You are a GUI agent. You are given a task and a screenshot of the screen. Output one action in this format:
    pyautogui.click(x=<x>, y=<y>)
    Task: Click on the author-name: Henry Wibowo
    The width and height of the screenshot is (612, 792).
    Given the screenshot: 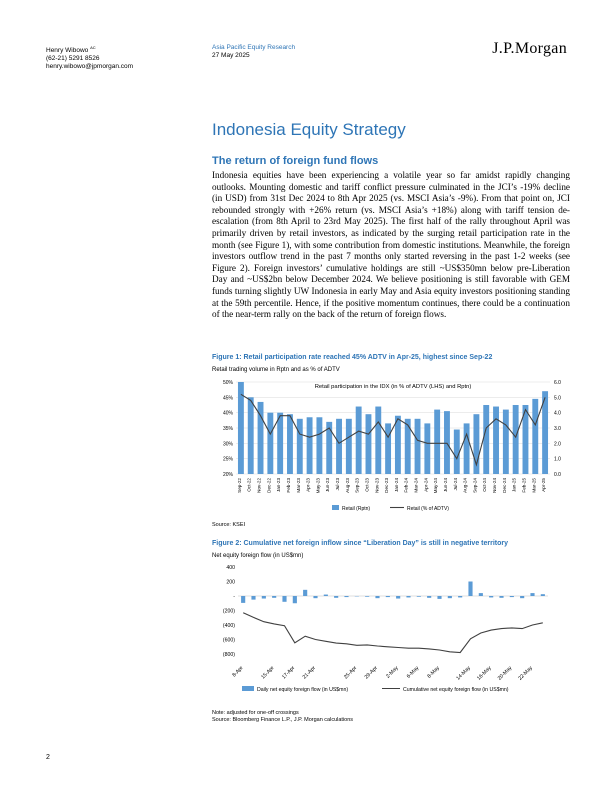 What is the action you would take?
    pyautogui.click(x=67, y=51)
    